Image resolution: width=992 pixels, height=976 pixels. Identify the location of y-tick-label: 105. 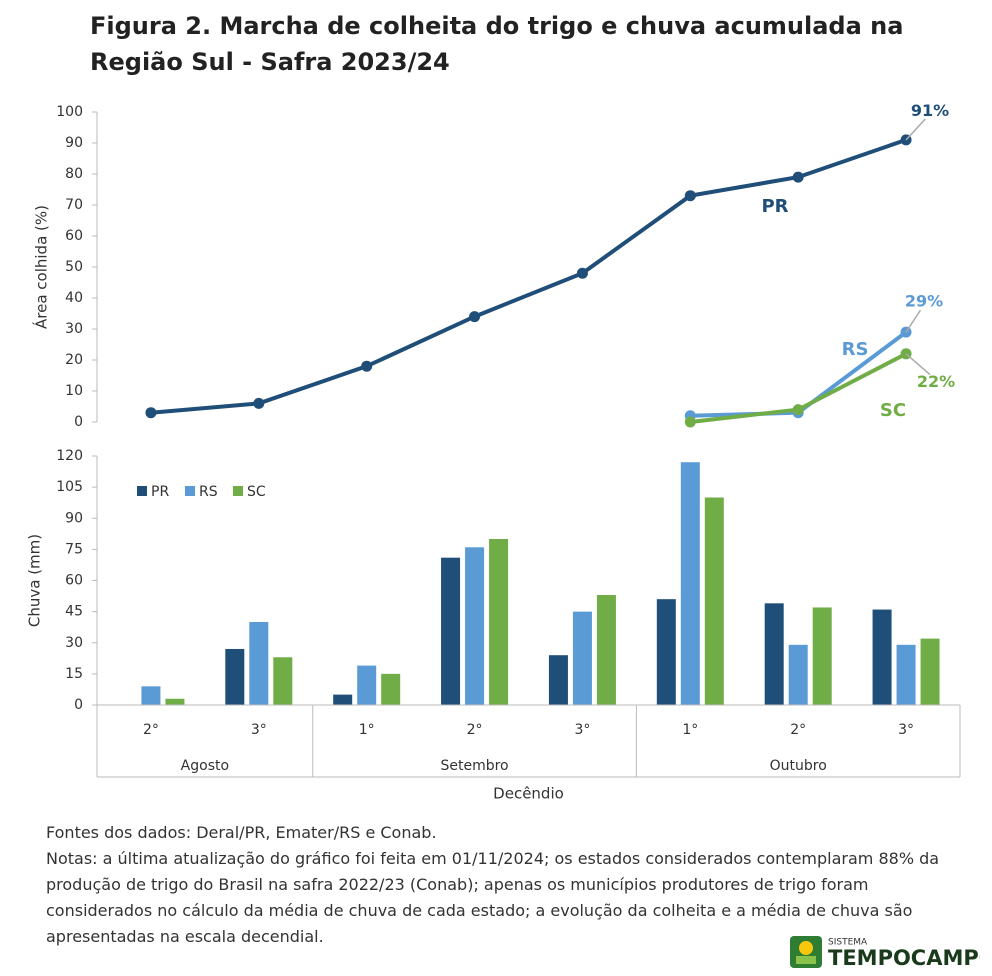
(69, 487).